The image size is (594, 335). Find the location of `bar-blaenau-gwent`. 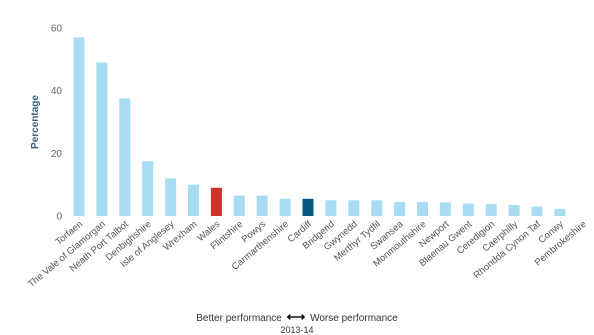

bar-blaenau-gwent is located at coordinates (468, 209).